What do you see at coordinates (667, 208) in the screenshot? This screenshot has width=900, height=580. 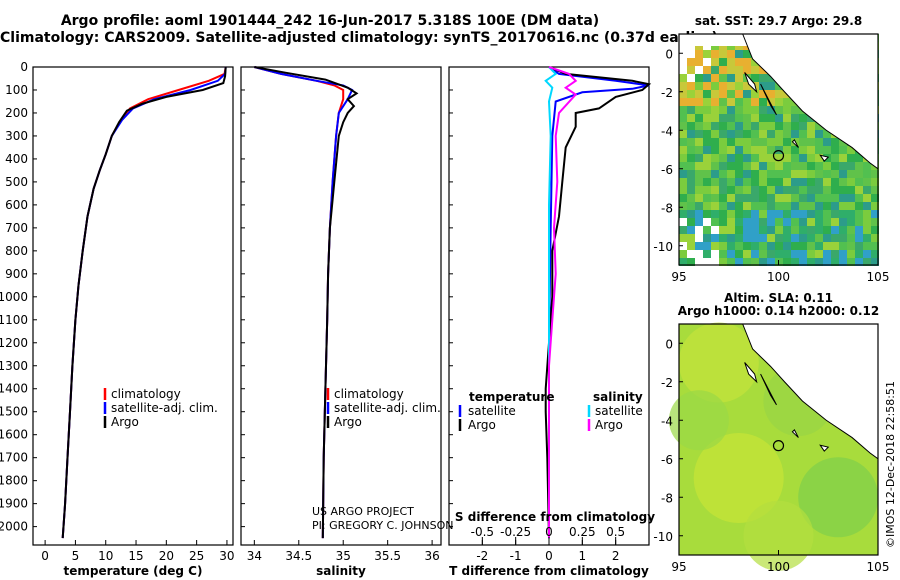 I see `map-ytick-label-sst-map: -8` at bounding box center [667, 208].